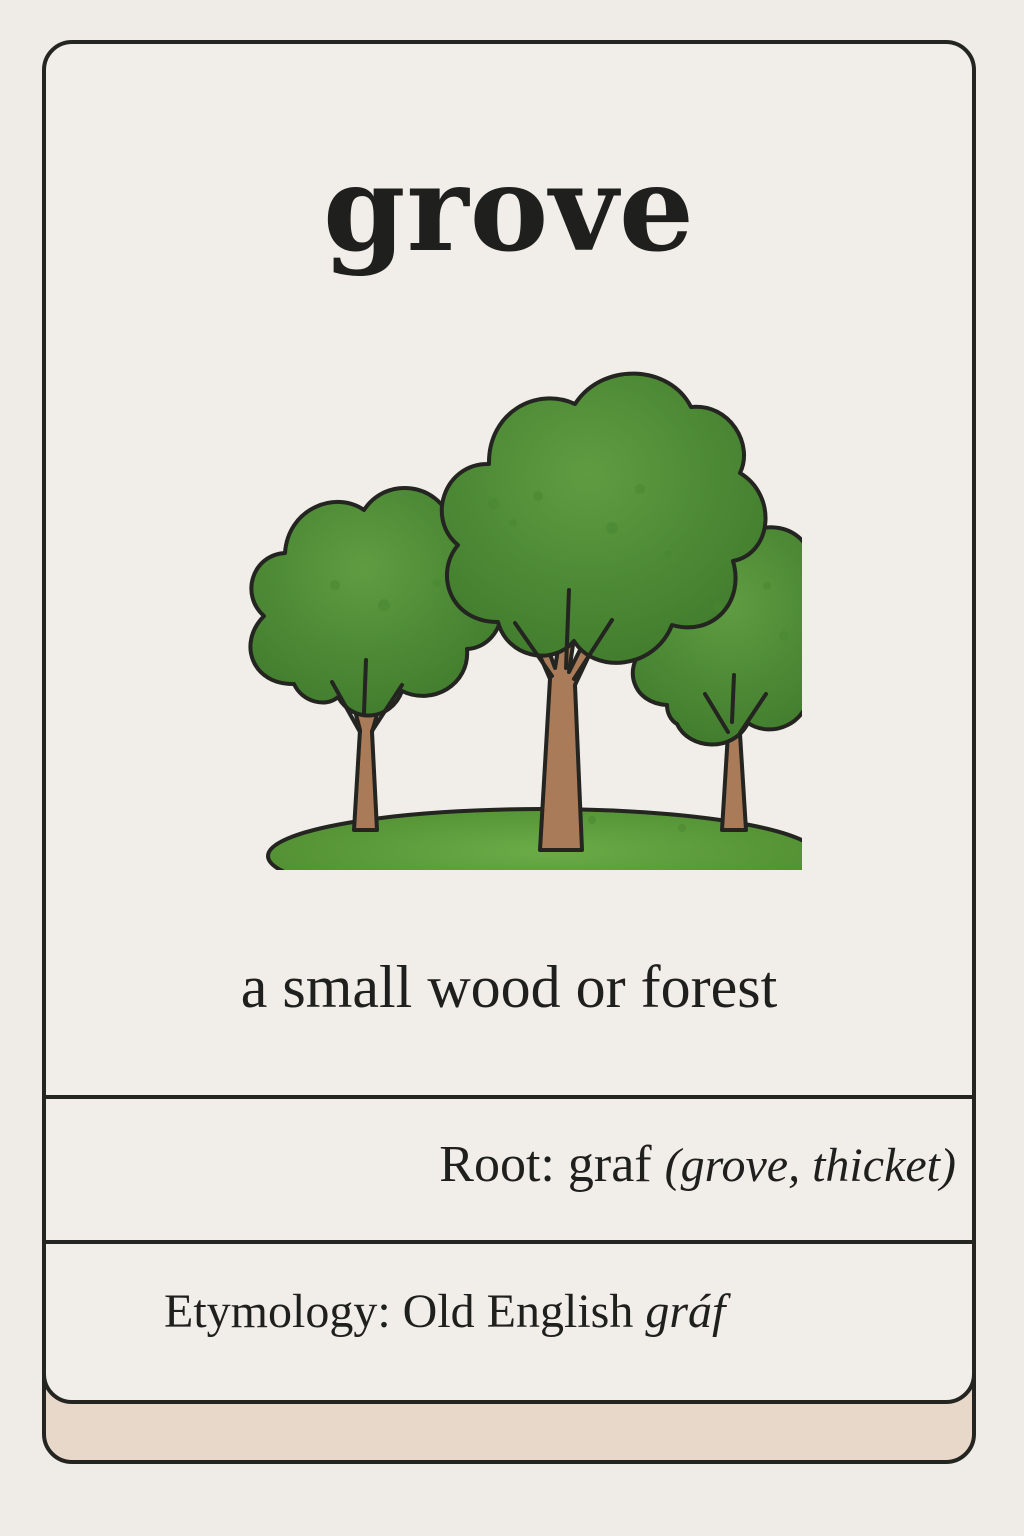 The height and width of the screenshot is (1536, 1024). I want to click on right-branches, so click(735, 704).